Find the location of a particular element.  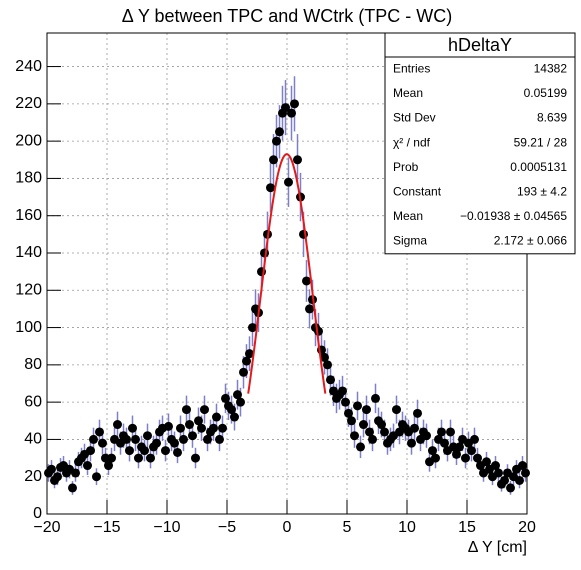

stats-value: 59.21 / 28 is located at coordinates (541, 142).